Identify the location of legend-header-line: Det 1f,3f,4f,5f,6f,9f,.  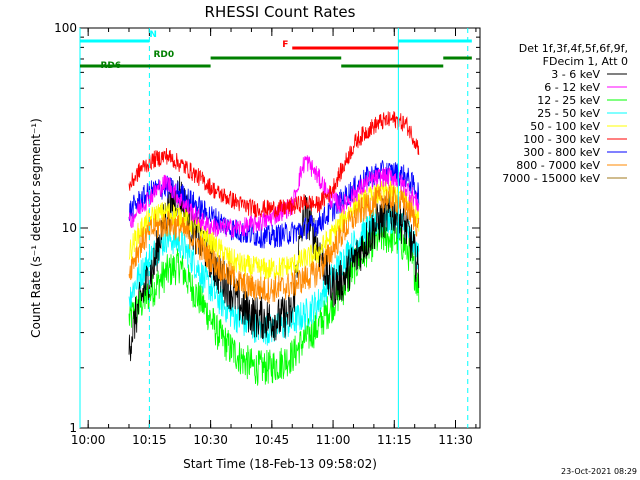
(573, 48).